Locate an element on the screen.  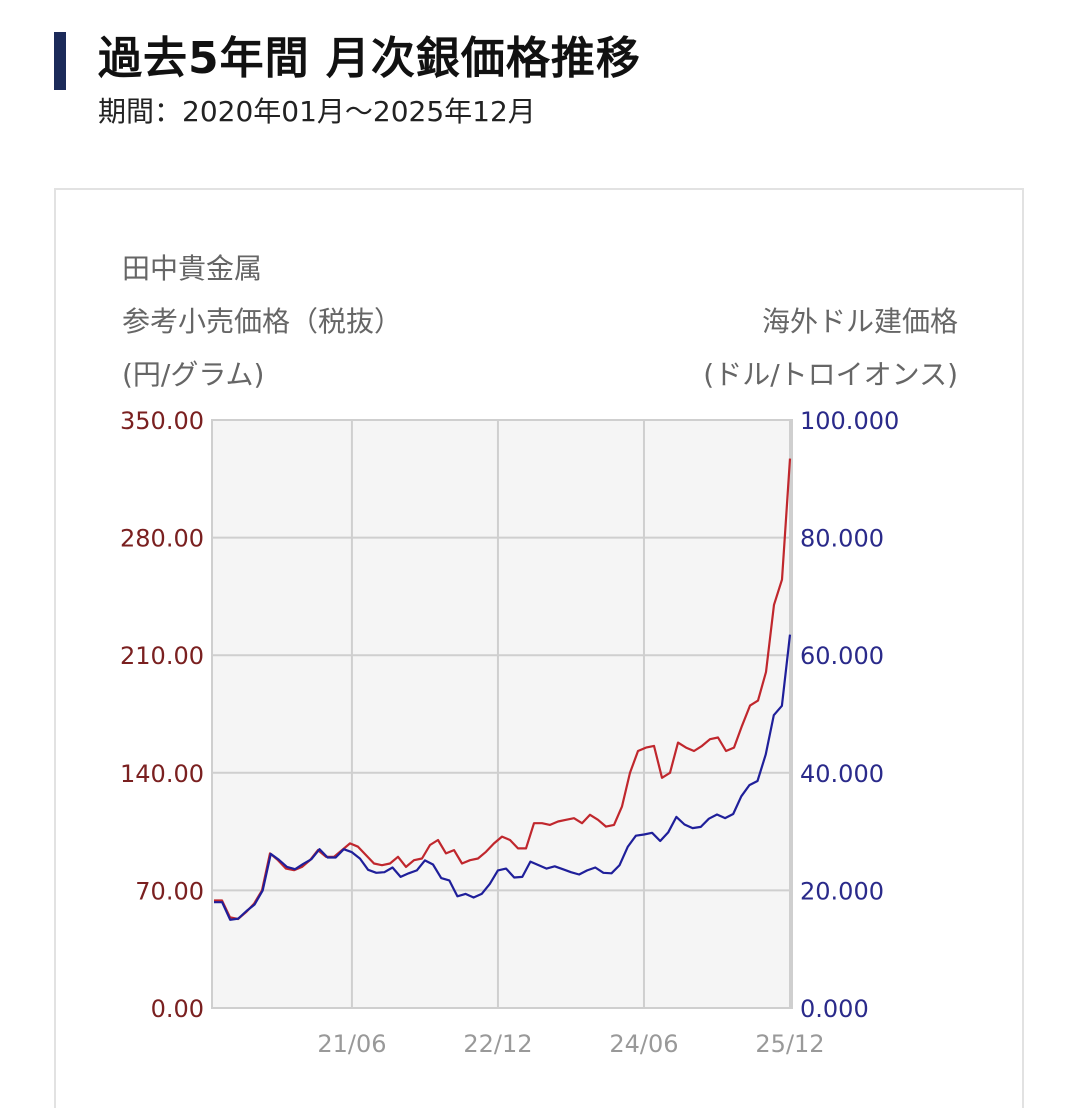
left-tick-label: 0.00 is located at coordinates (177, 1009).